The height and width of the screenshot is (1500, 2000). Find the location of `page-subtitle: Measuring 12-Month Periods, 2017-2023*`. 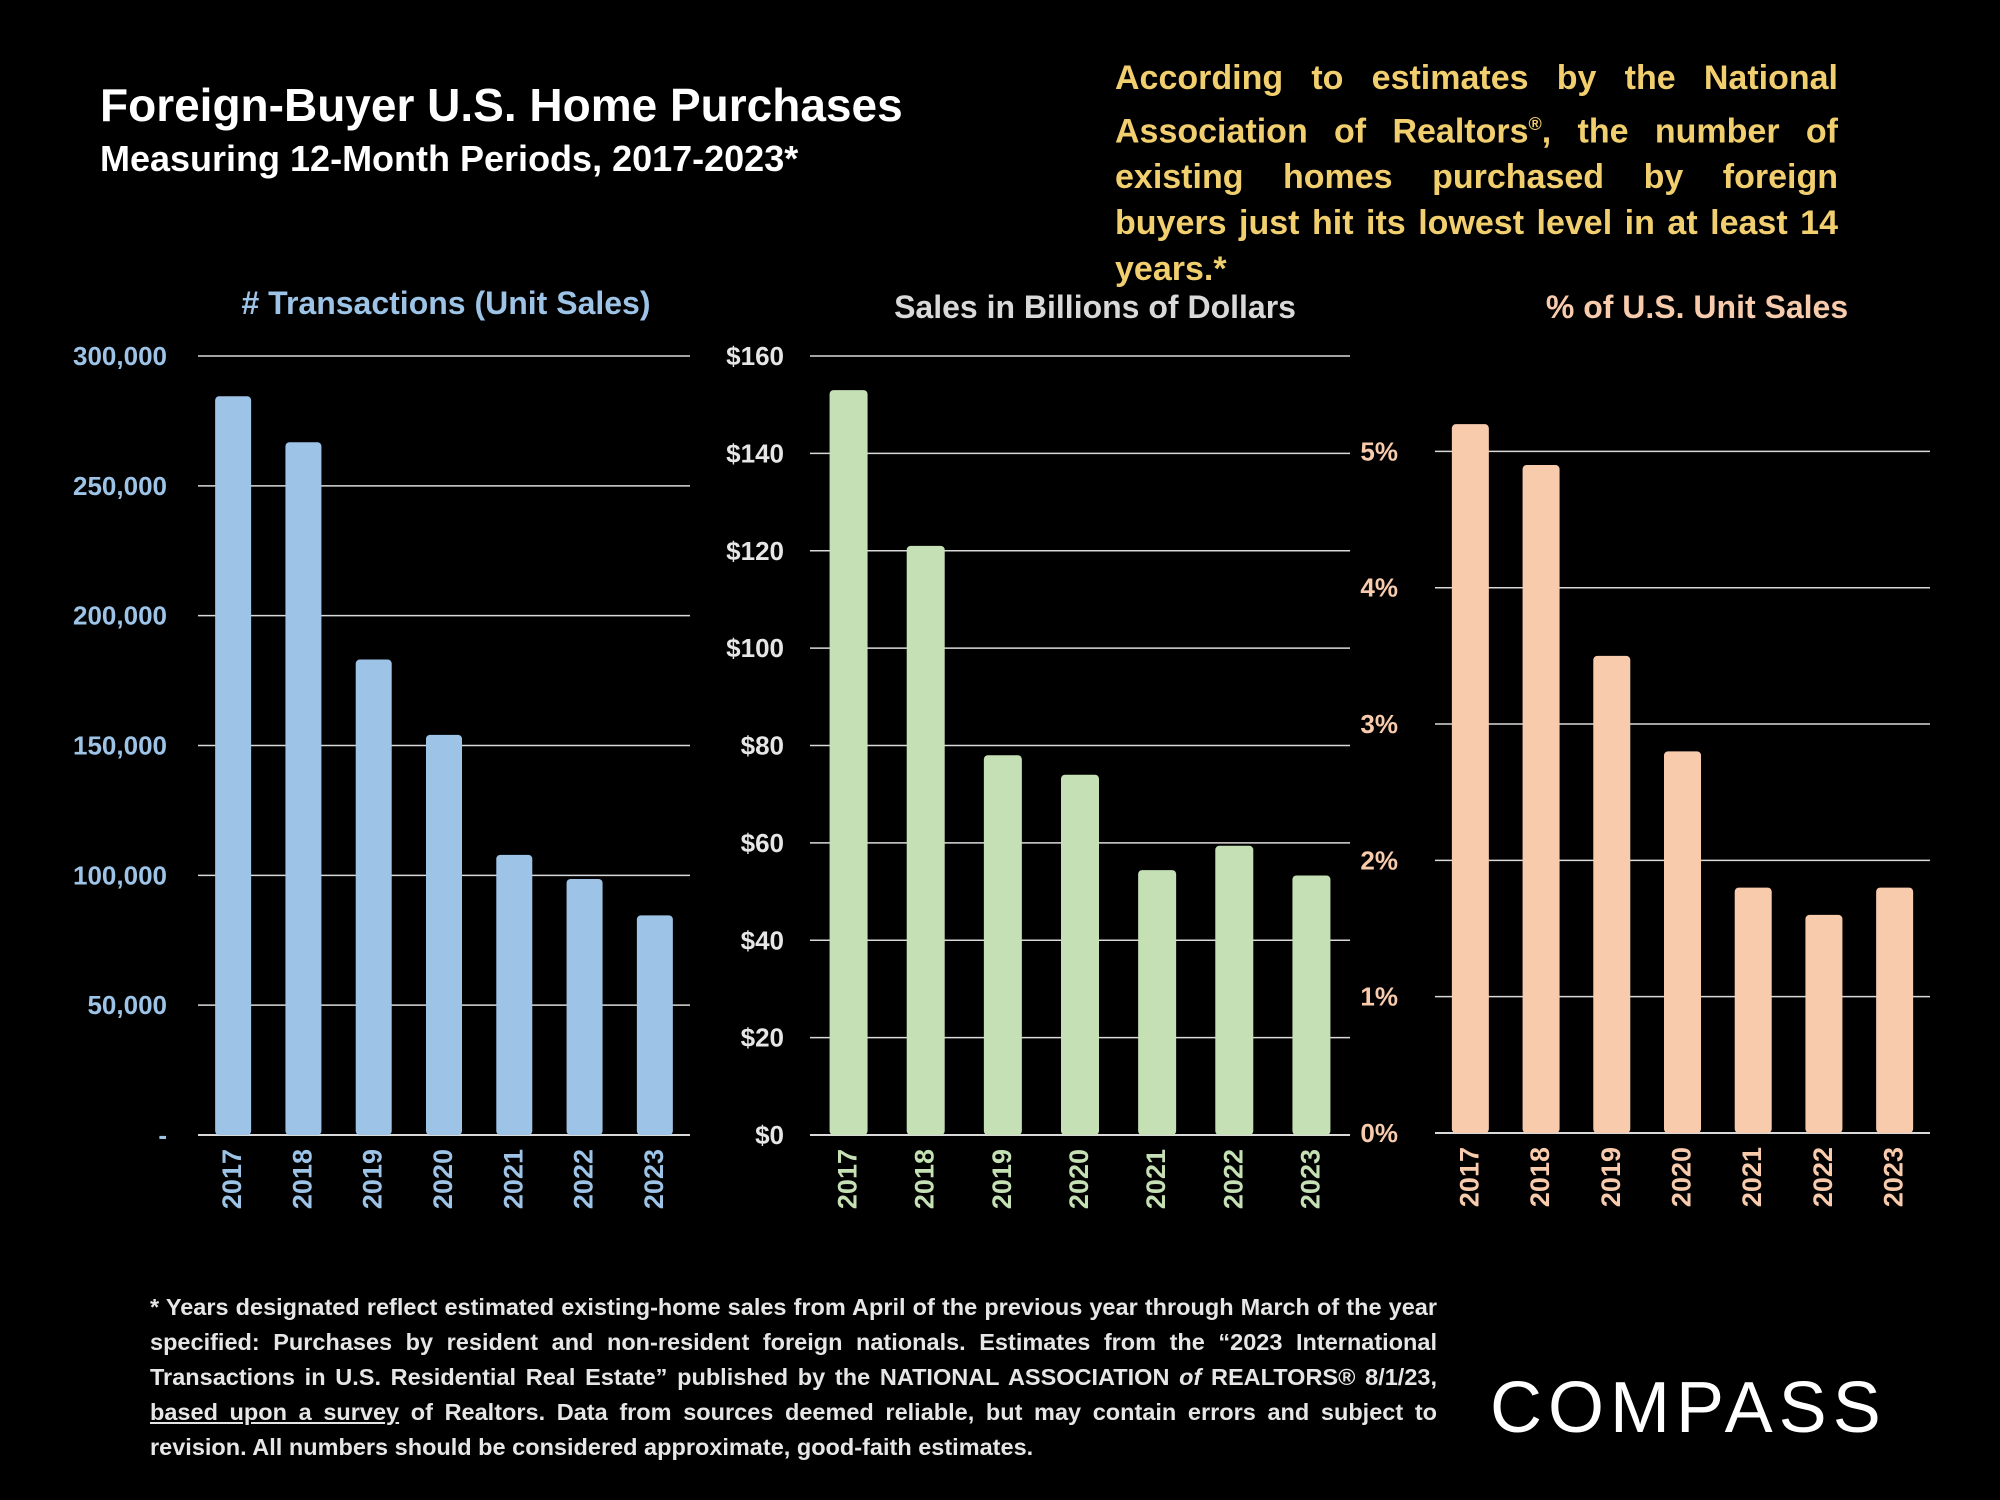

page-subtitle: Measuring 12-Month Periods, 2017-2023* is located at coordinates (449, 158).